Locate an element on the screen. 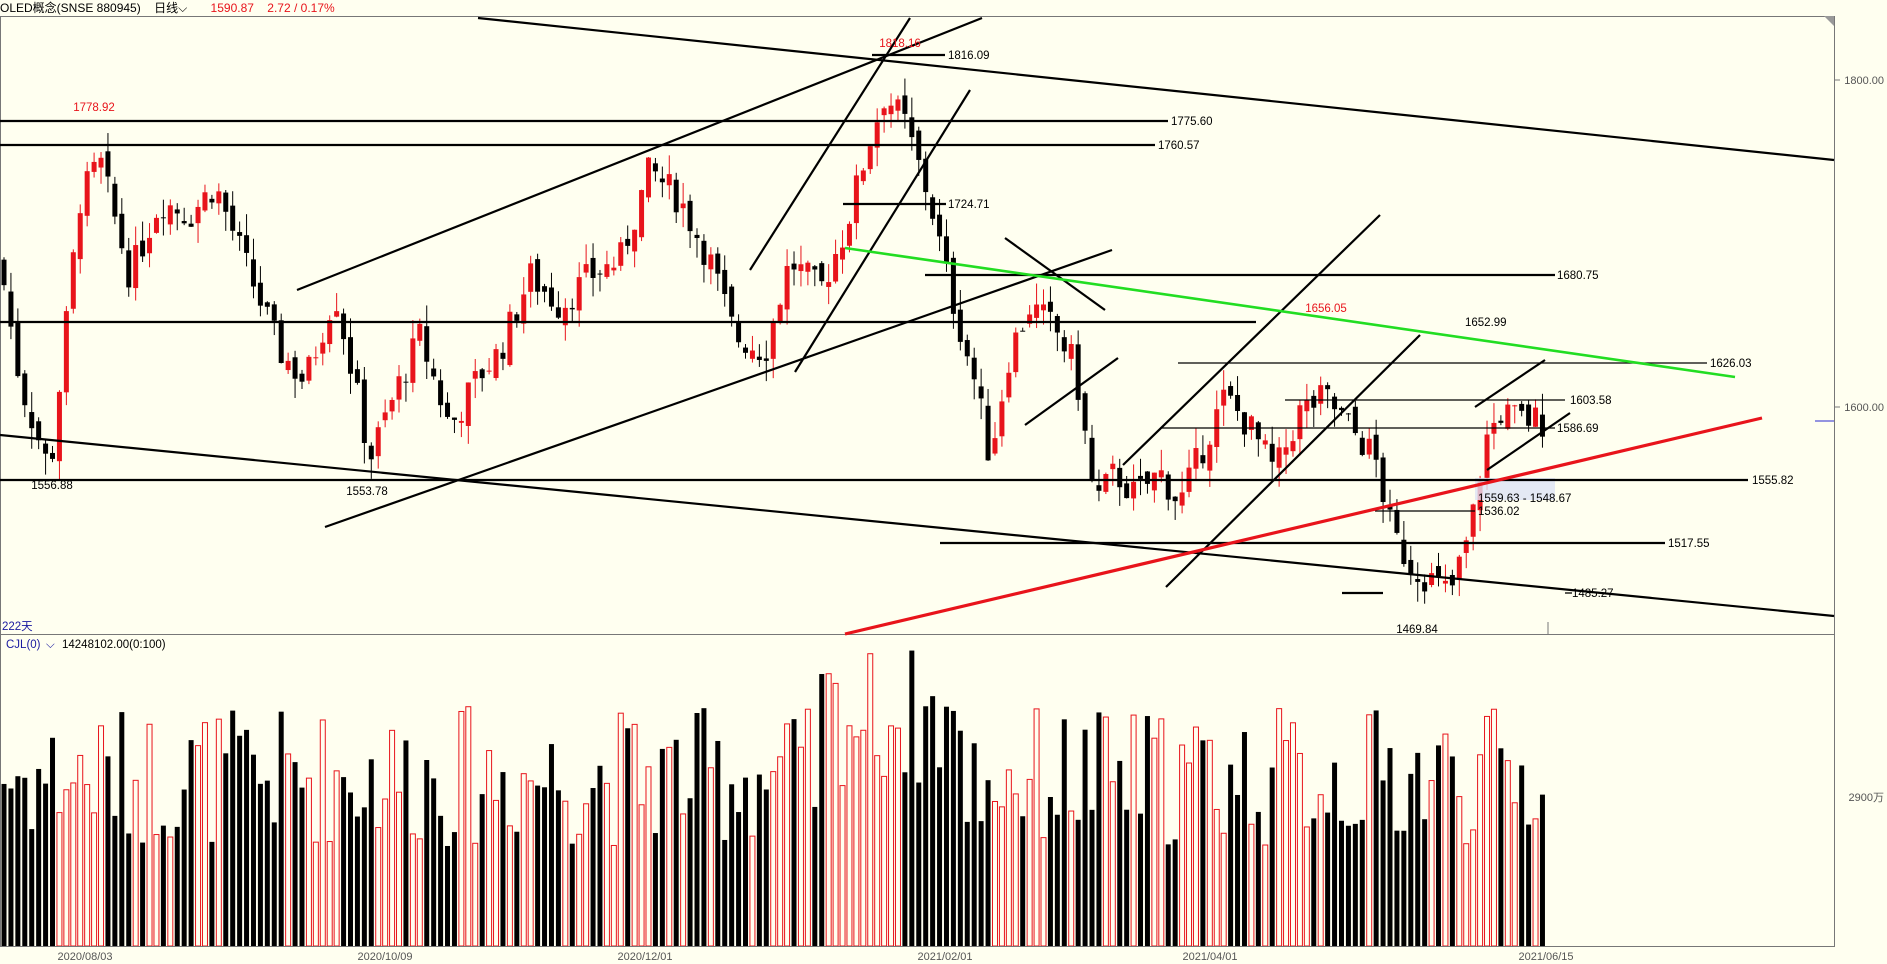 The width and height of the screenshot is (1887, 964). chevron-down-icon: ⌵ is located at coordinates (50, 645).